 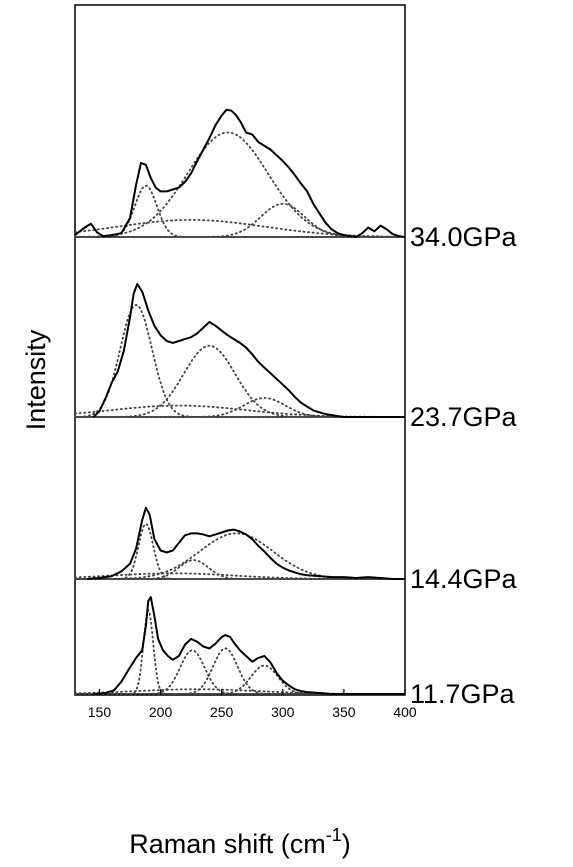 I want to click on y-axis-title: Intensity, so click(x=36, y=379).